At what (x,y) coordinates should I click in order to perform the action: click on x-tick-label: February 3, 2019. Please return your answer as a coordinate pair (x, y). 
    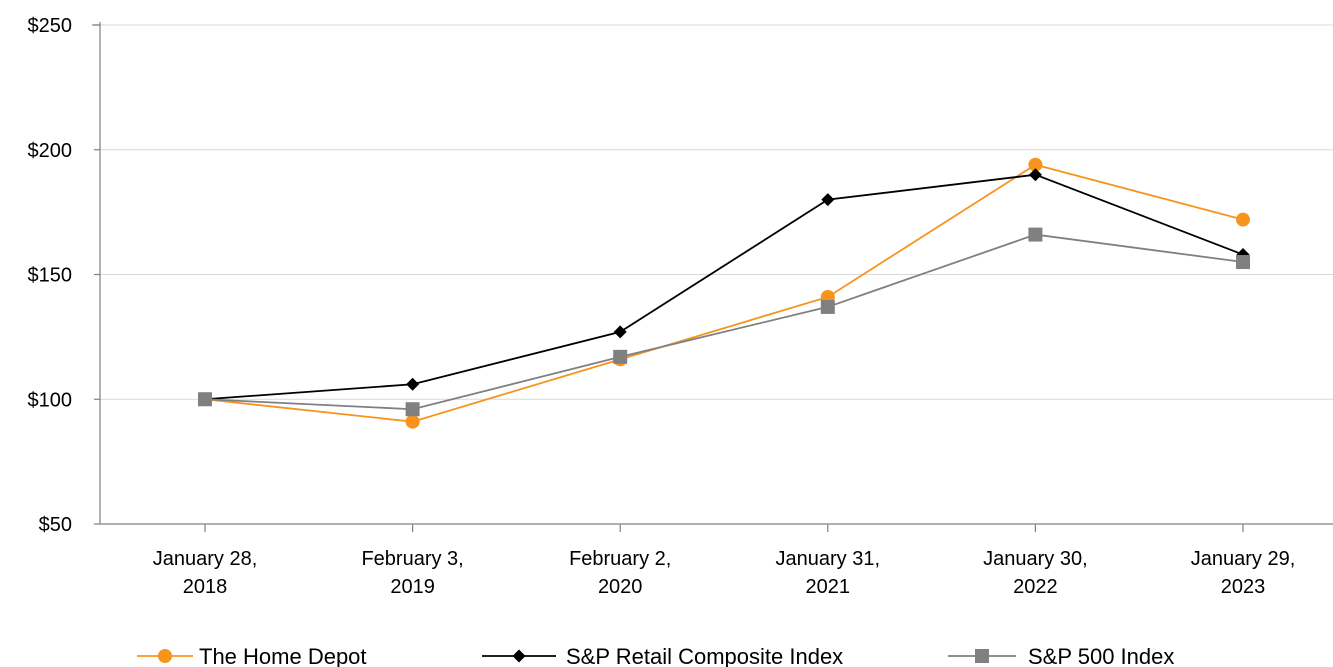
    Looking at the image, I should click on (412, 573).